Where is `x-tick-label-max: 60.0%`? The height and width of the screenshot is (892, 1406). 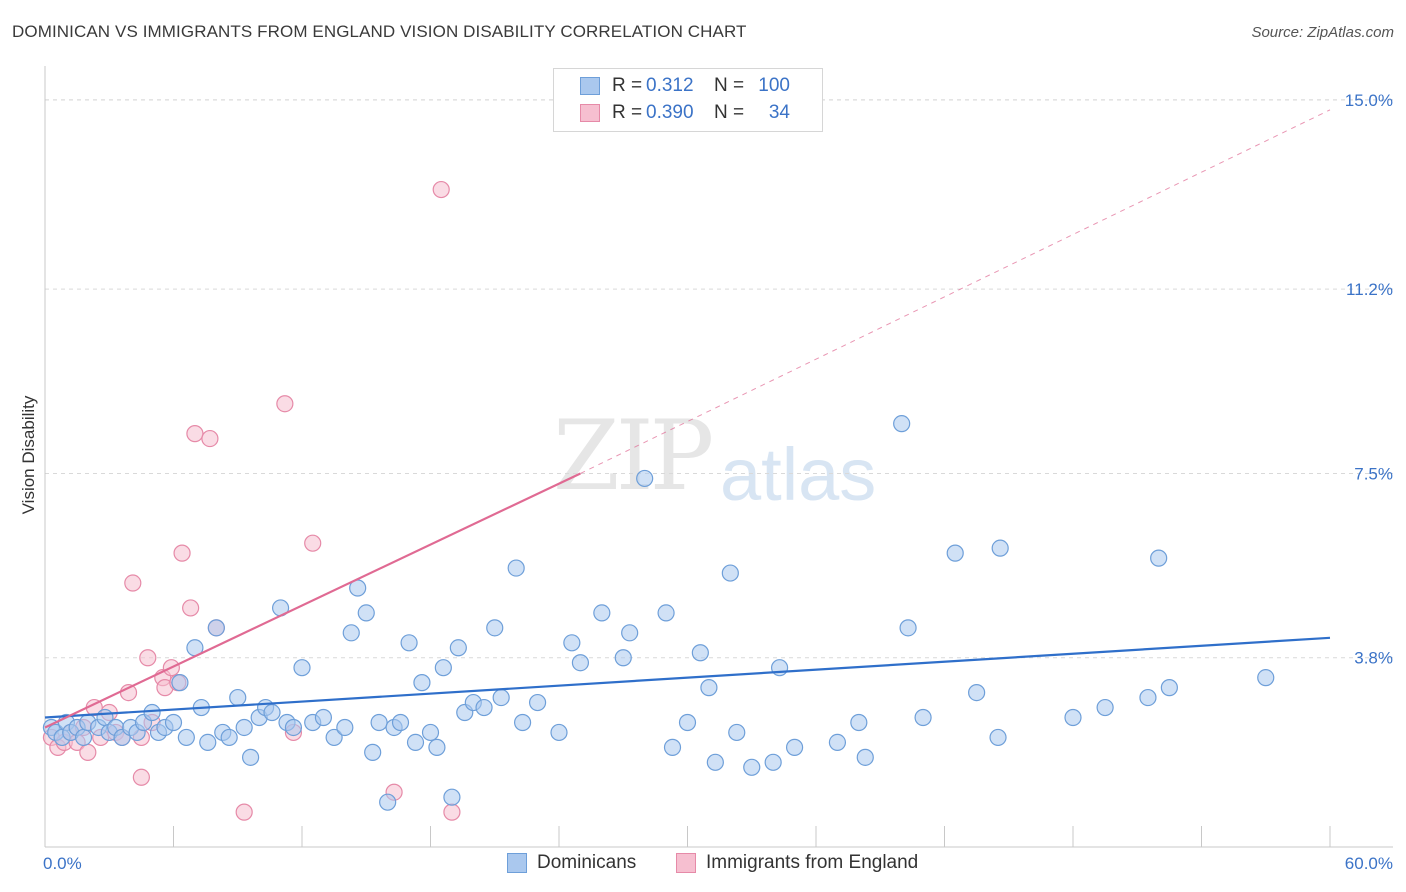 x-tick-label-max: 60.0% is located at coordinates (1369, 863).